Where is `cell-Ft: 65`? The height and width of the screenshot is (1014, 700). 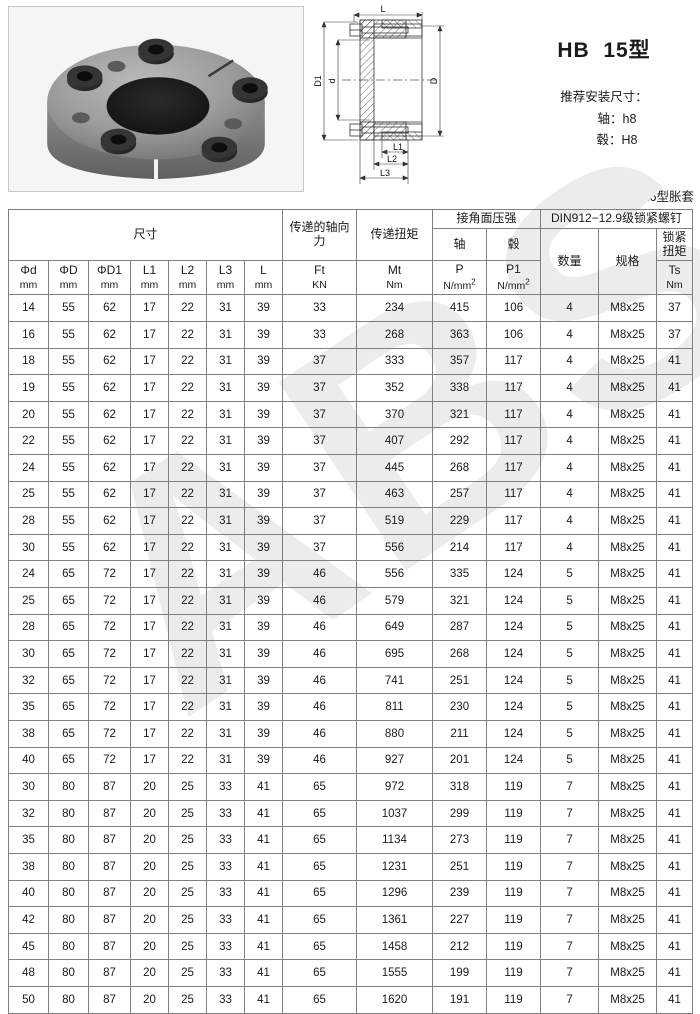
cell-Ft: 65 is located at coordinates (319, 866).